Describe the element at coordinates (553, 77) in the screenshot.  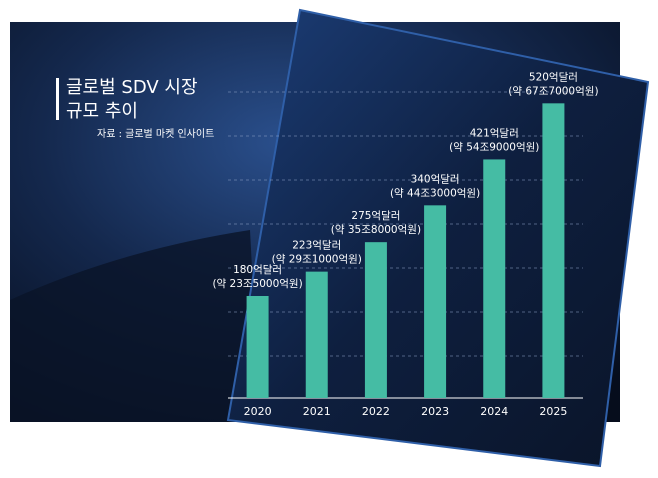
I see `value-label: 520억달러` at that location.